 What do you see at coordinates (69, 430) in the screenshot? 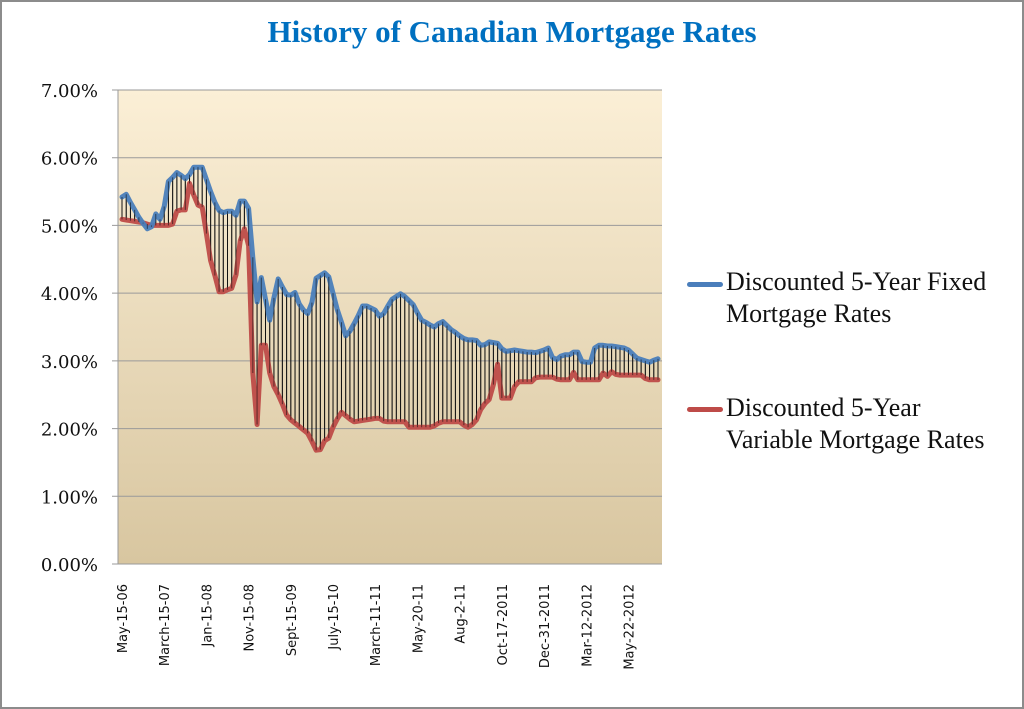
I see `y-tick-label: 2.00%` at bounding box center [69, 430].